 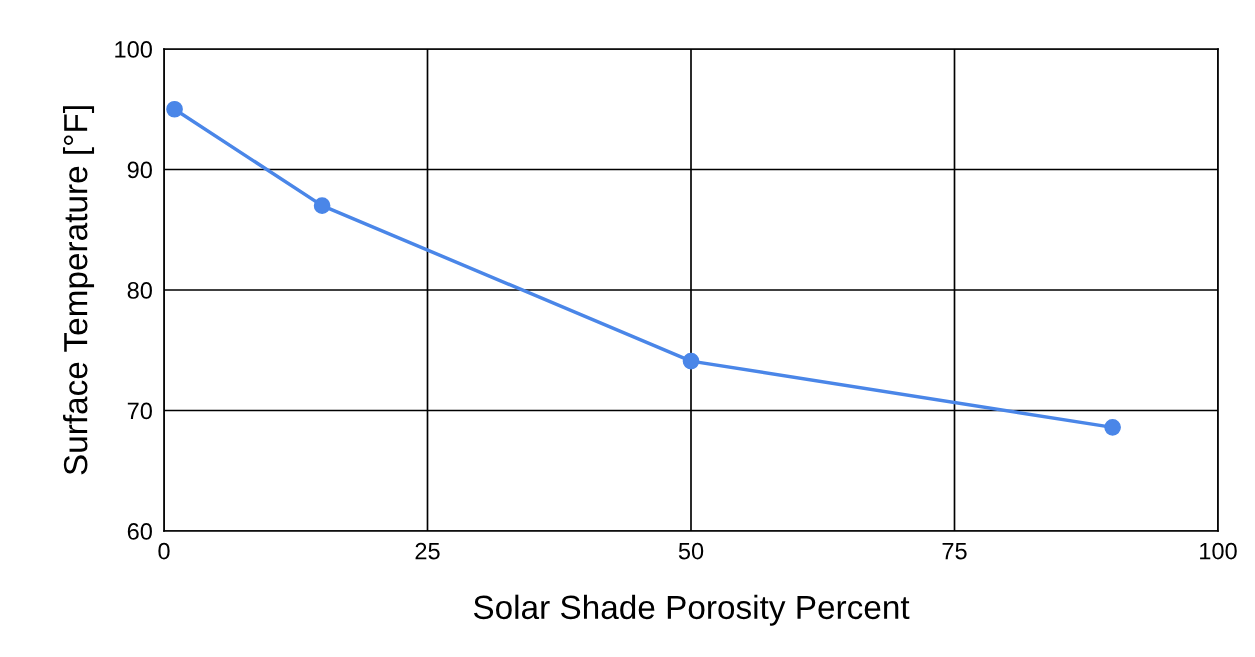 I want to click on y-tick-label: 70, so click(x=139, y=411).